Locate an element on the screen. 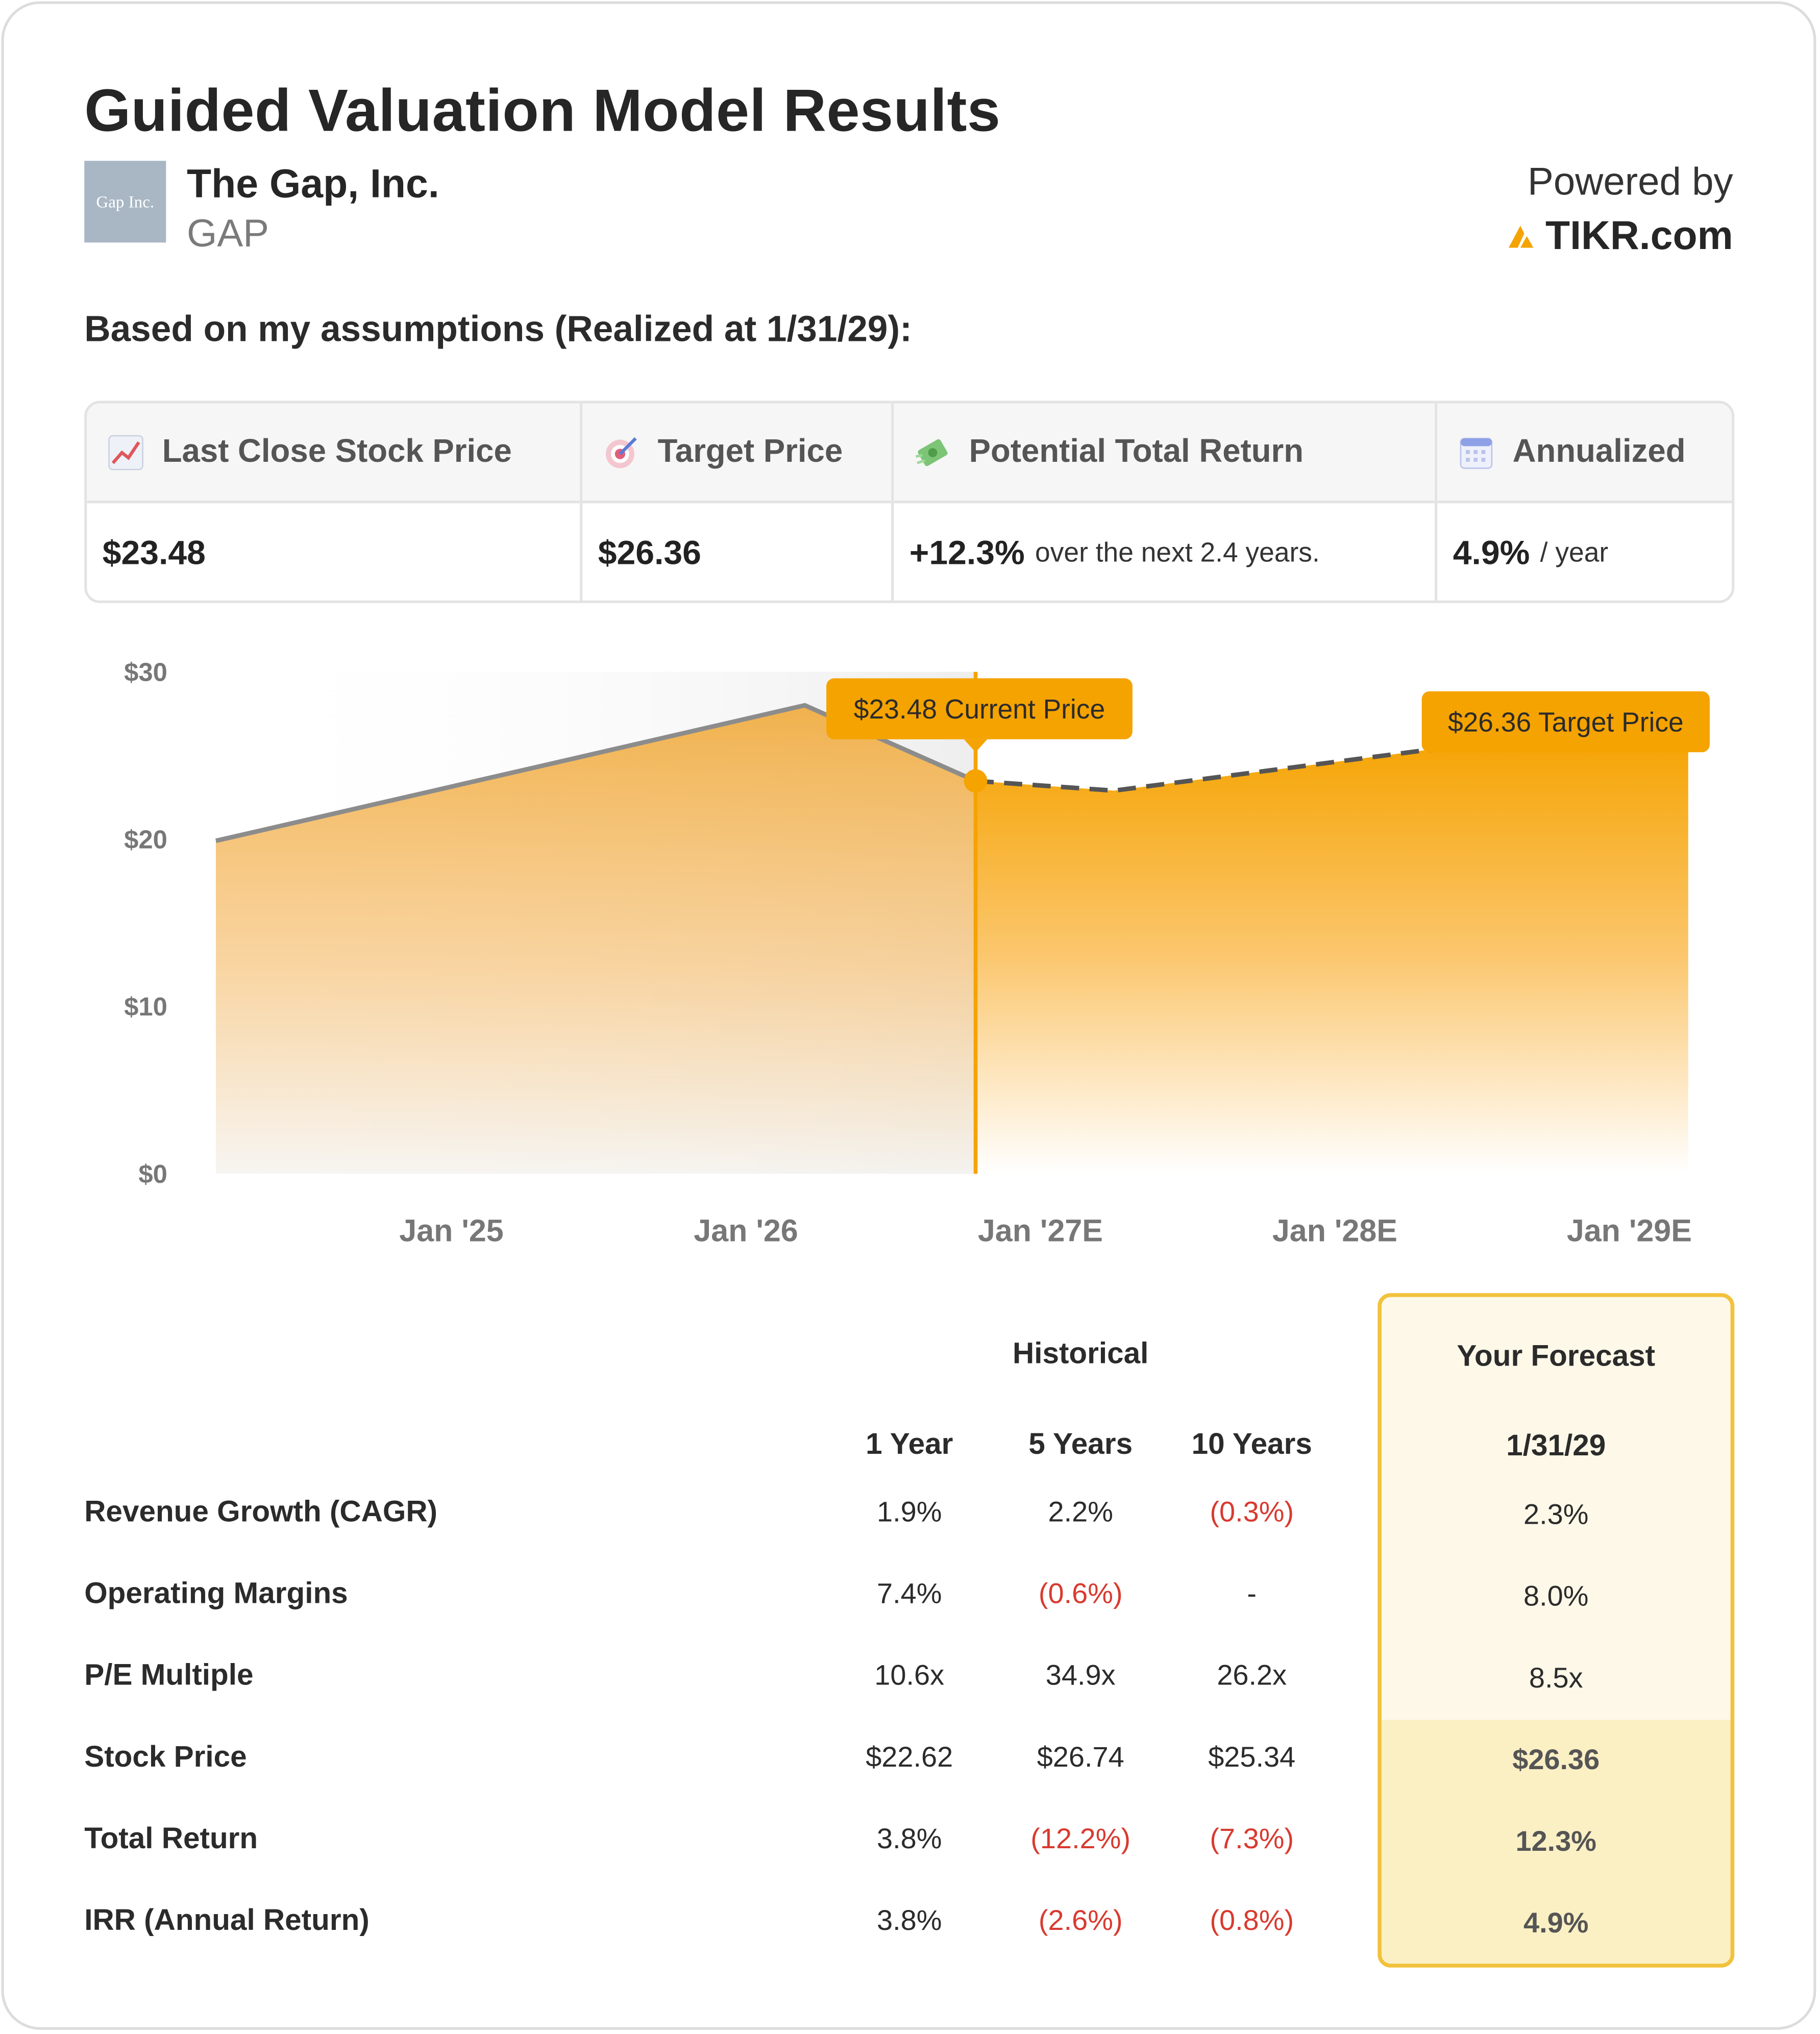 The width and height of the screenshot is (1820, 2034). y-tick-label: $0 is located at coordinates (152, 1173).